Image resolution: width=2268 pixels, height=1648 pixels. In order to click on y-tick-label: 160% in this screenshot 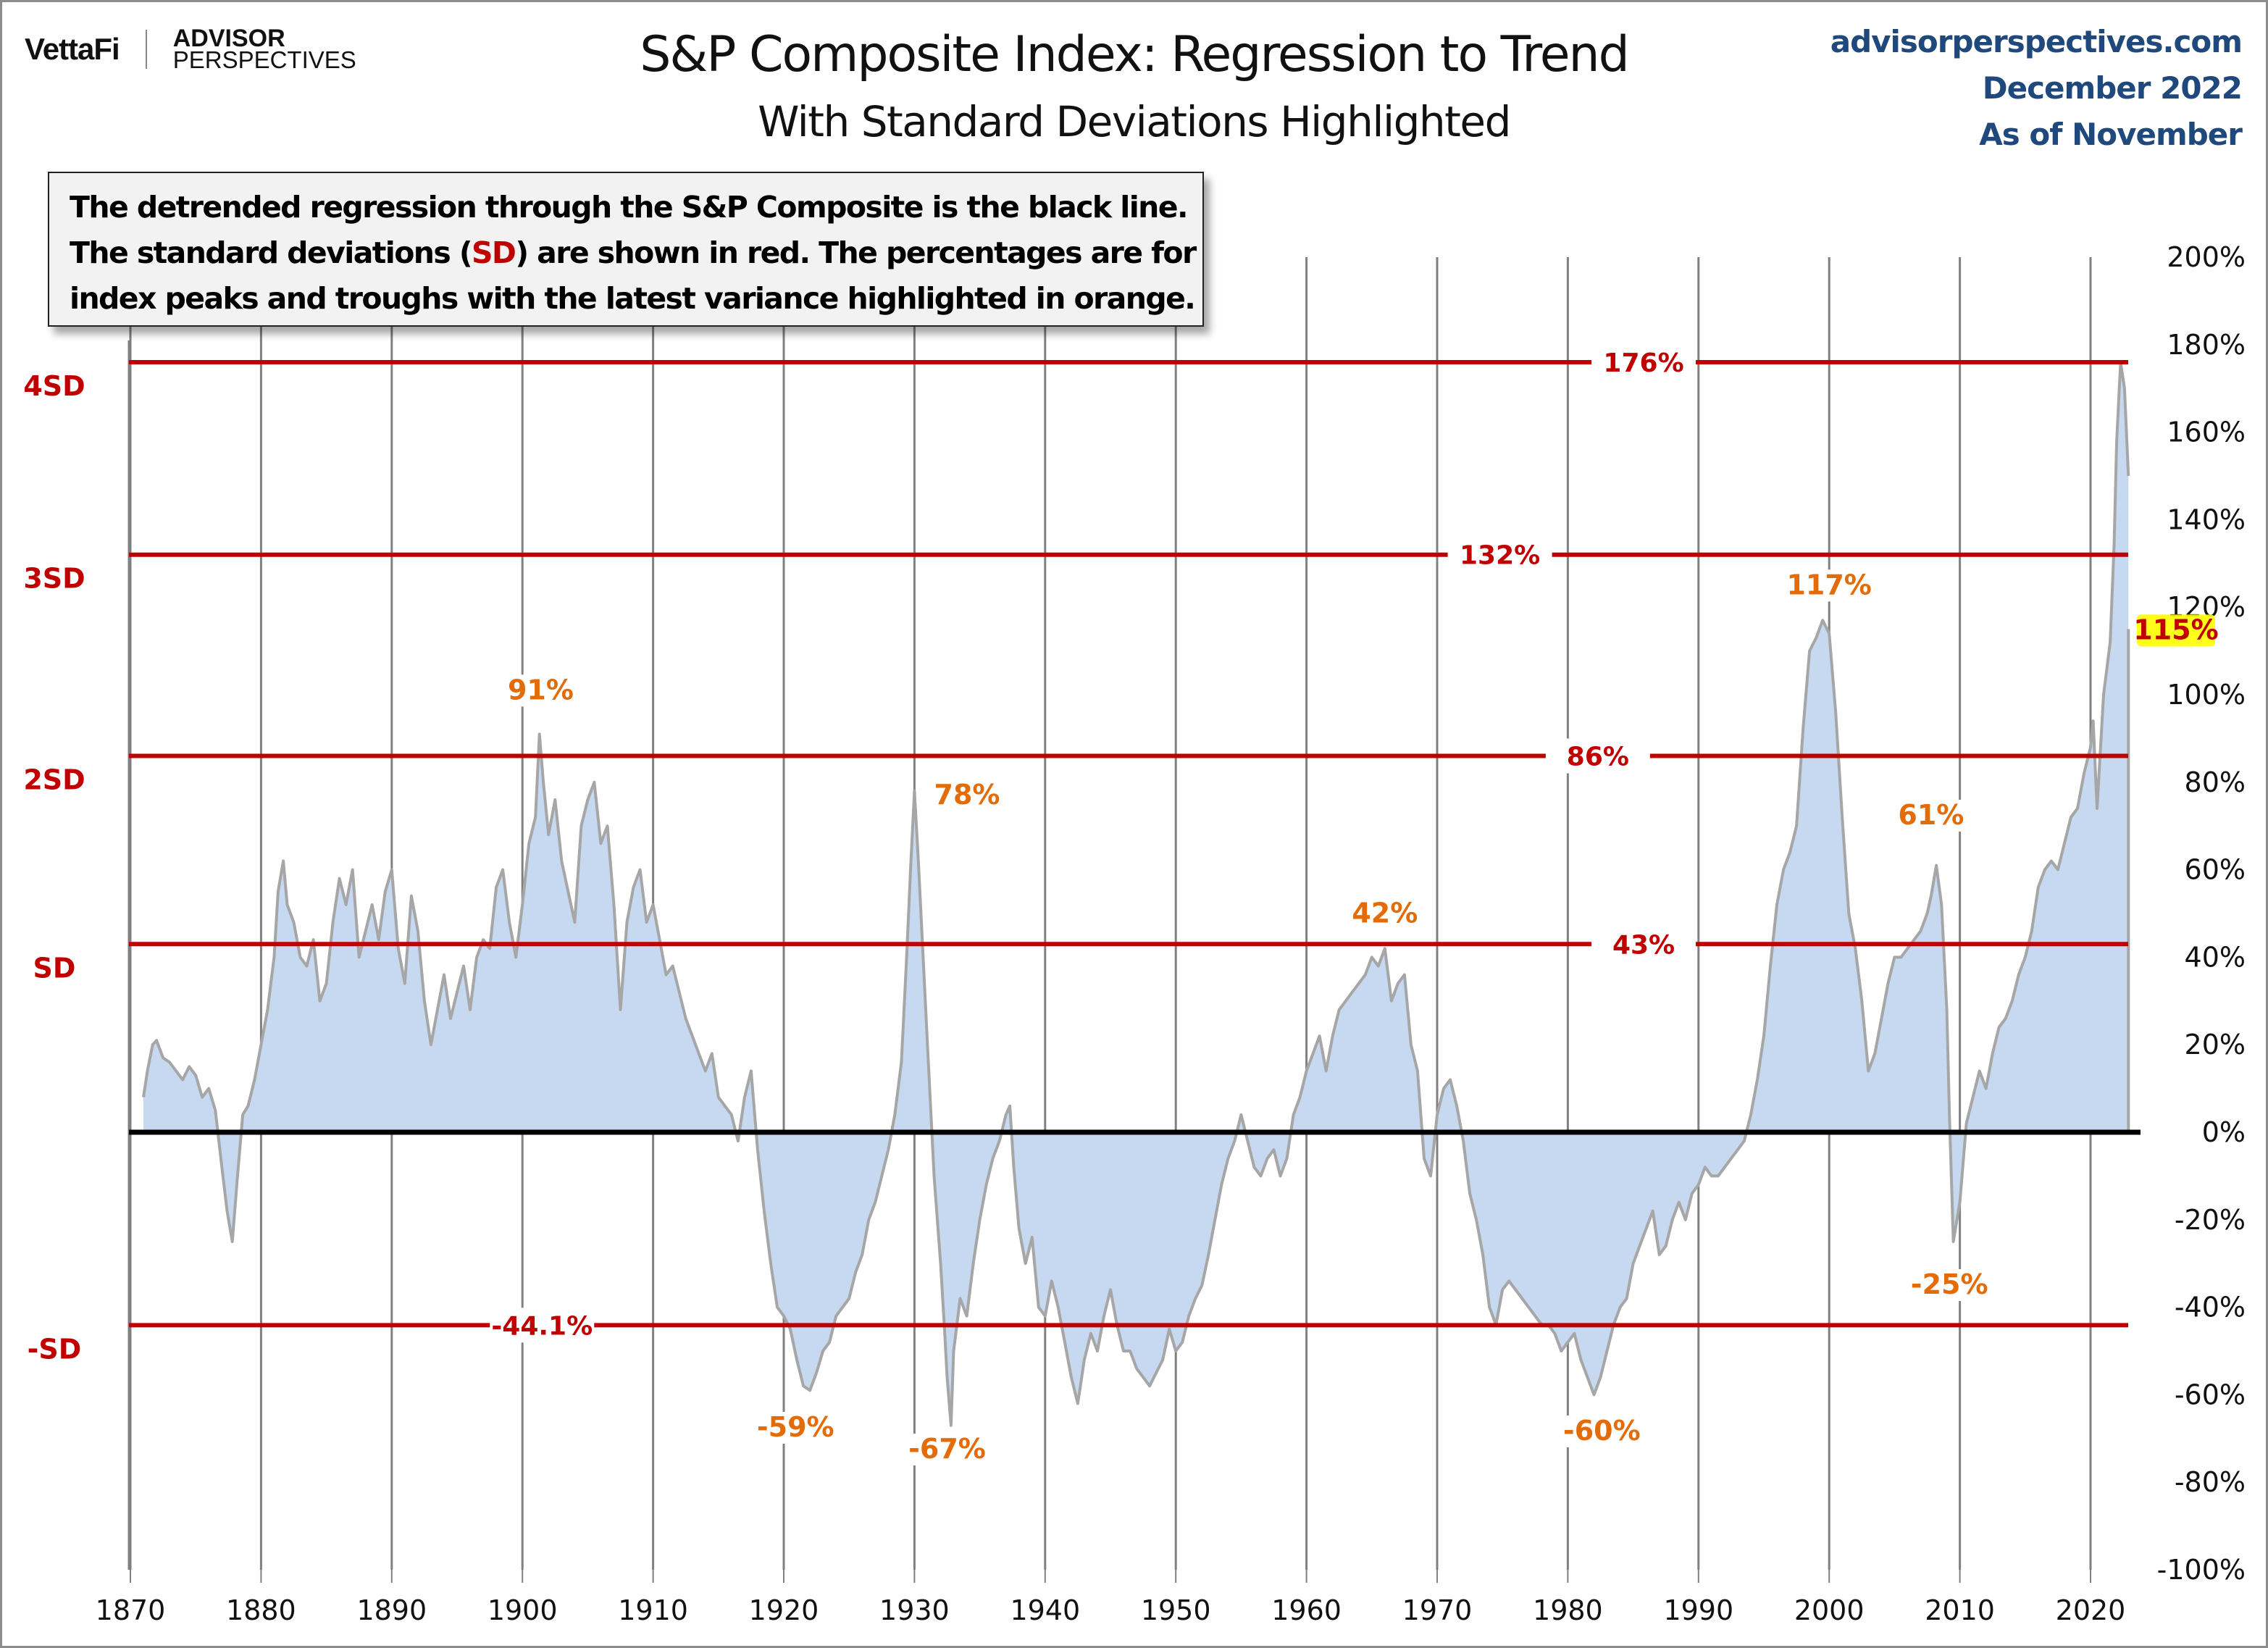, I will do `click(2207, 432)`.